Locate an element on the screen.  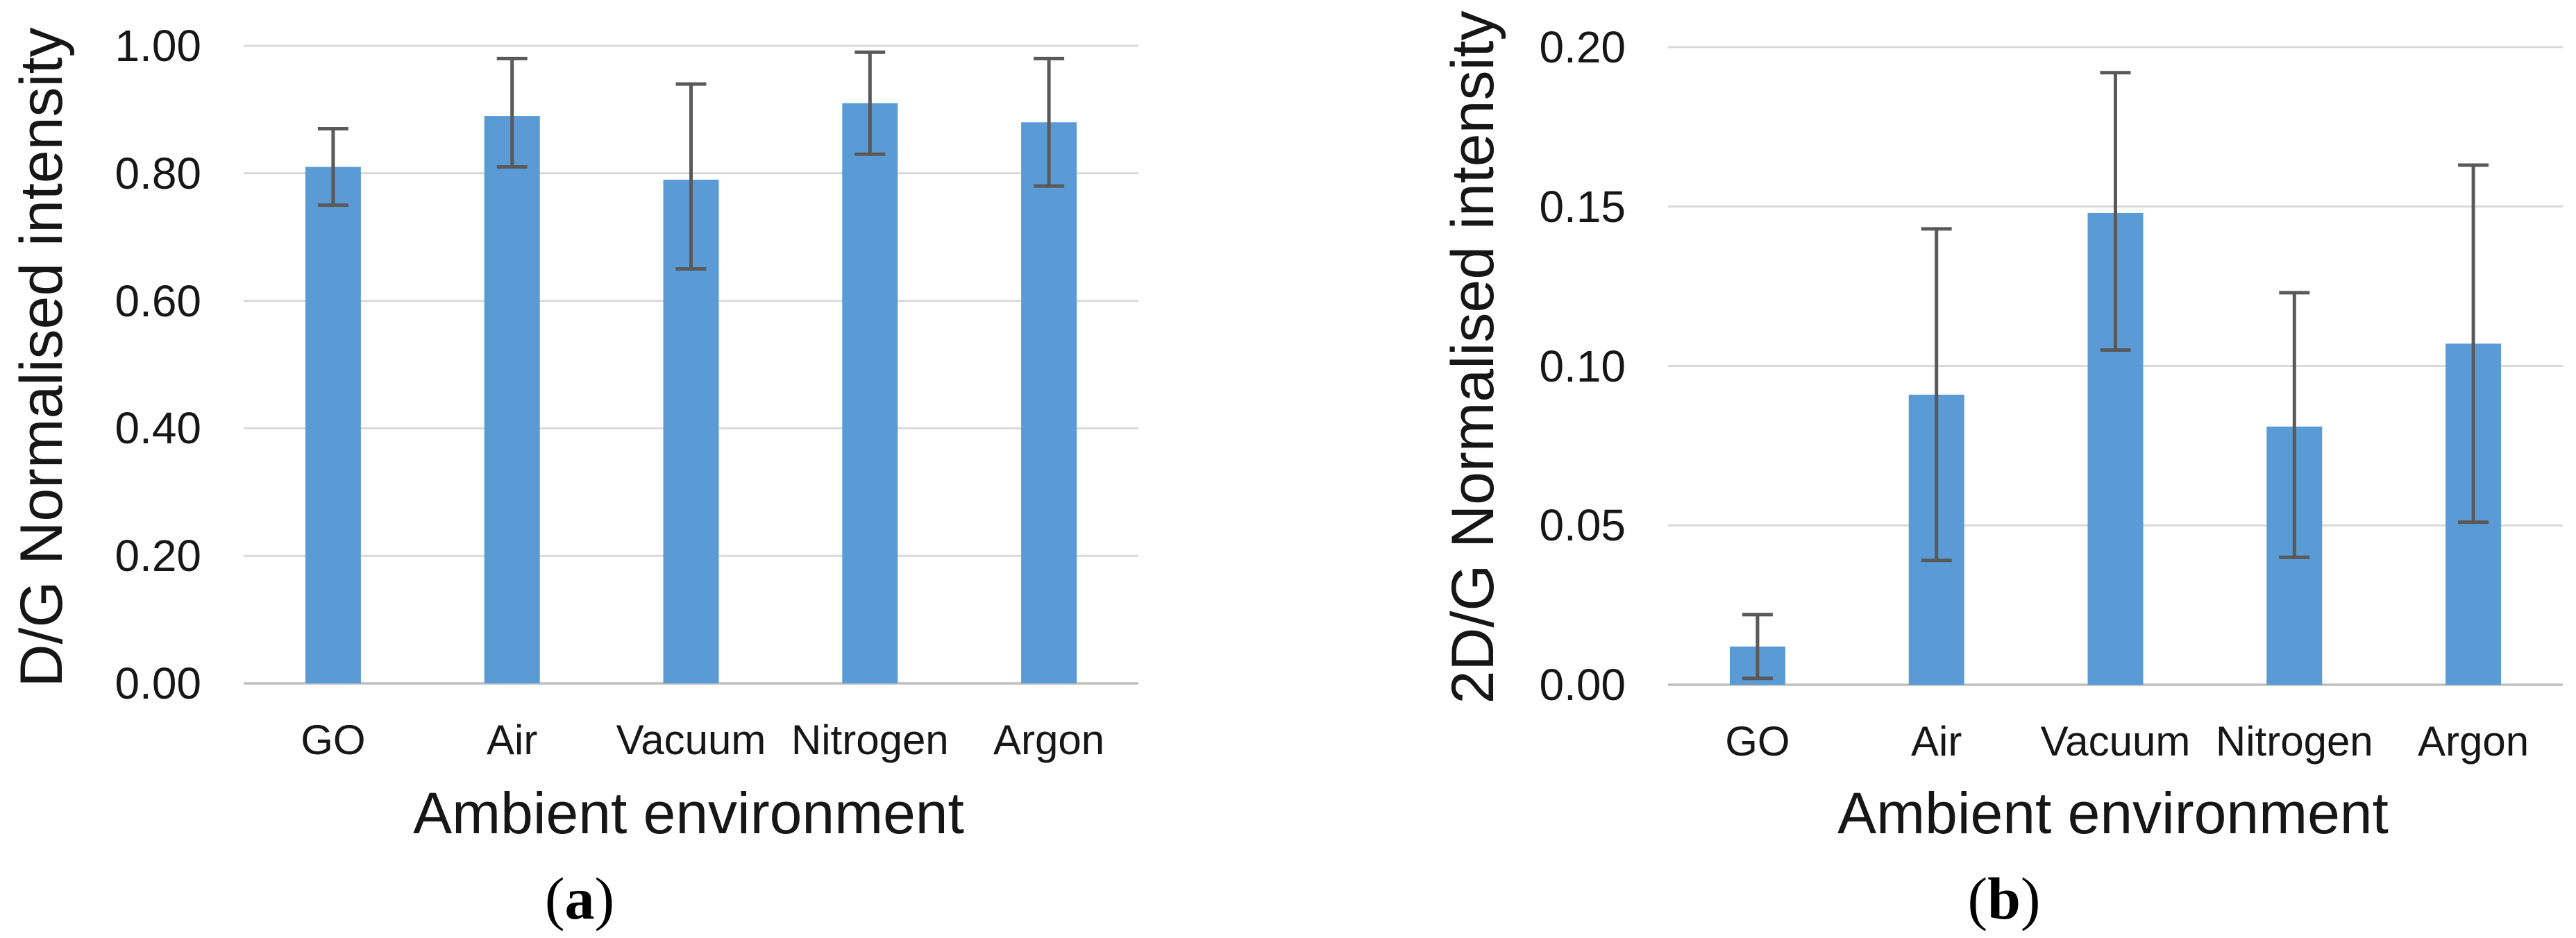
panel-b-caption-letter: b is located at coordinates (2004, 899).